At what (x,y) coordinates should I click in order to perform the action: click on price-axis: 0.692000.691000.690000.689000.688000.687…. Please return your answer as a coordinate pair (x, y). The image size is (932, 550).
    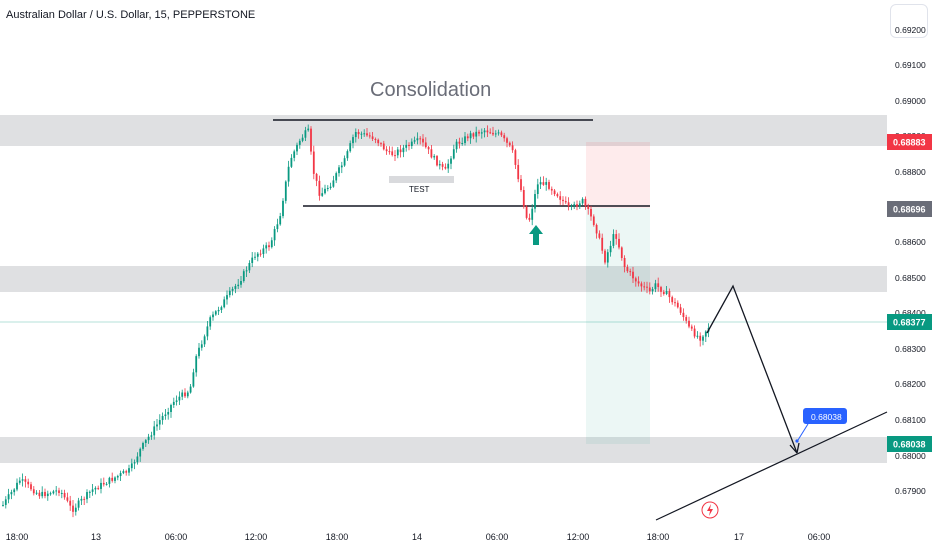
    Looking at the image, I should click on (910, 260).